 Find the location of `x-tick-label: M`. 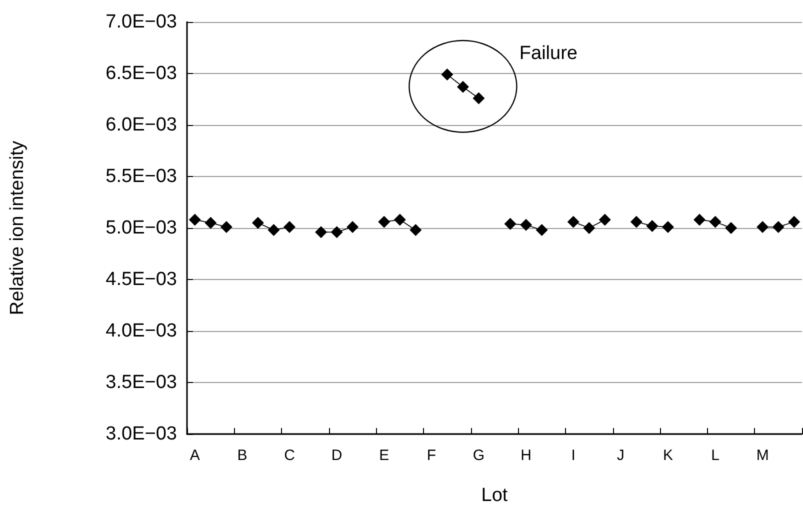

x-tick-label: M is located at coordinates (762, 455).